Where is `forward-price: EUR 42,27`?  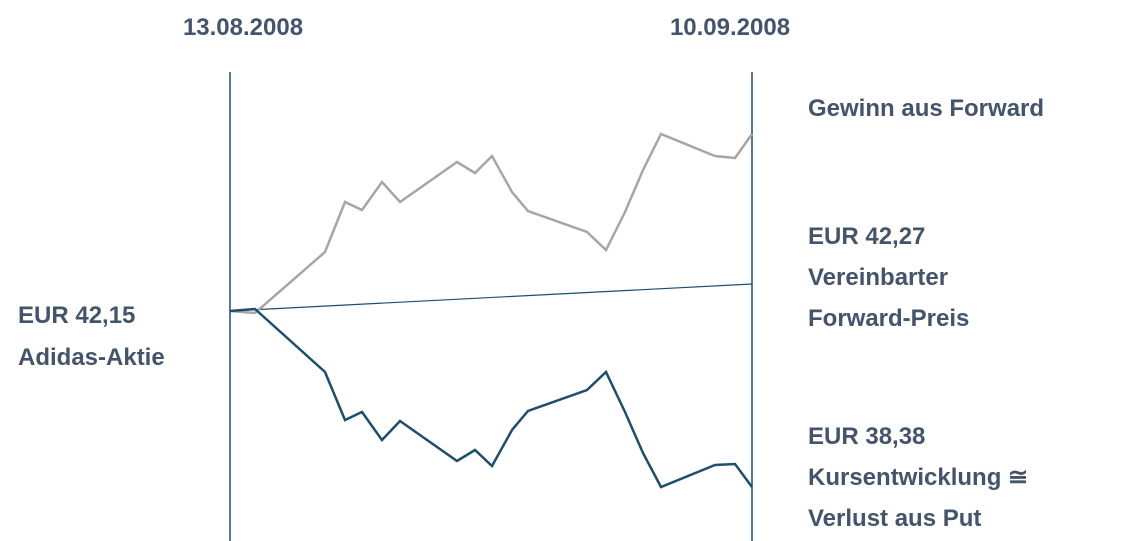
forward-price: EUR 42,27 is located at coordinates (866, 236).